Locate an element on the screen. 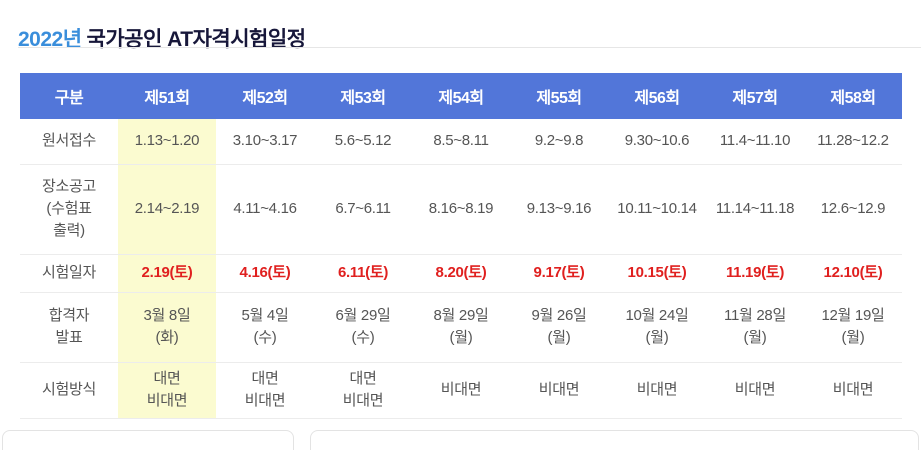 The height and width of the screenshot is (450, 921). column-header-round: 제57회 is located at coordinates (755, 96).